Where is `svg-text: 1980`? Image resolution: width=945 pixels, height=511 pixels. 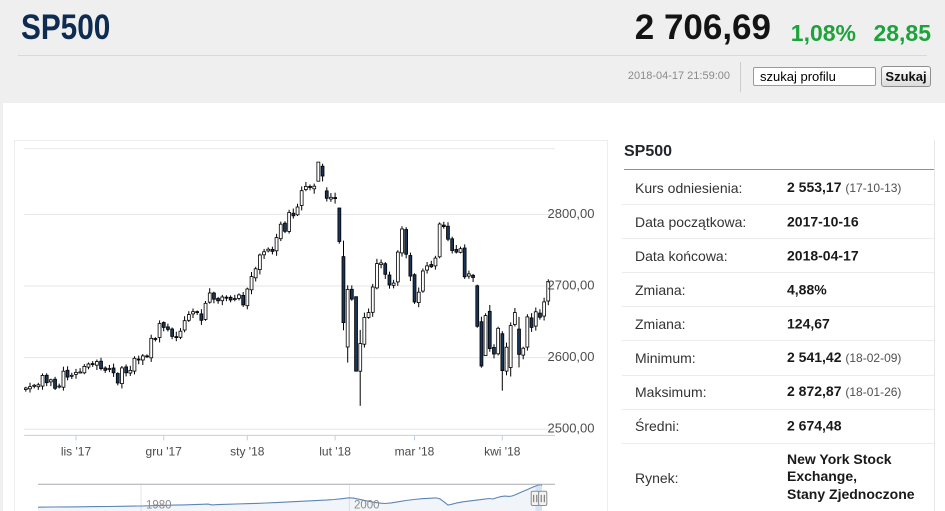 svg-text: 1980 is located at coordinates (159, 505).